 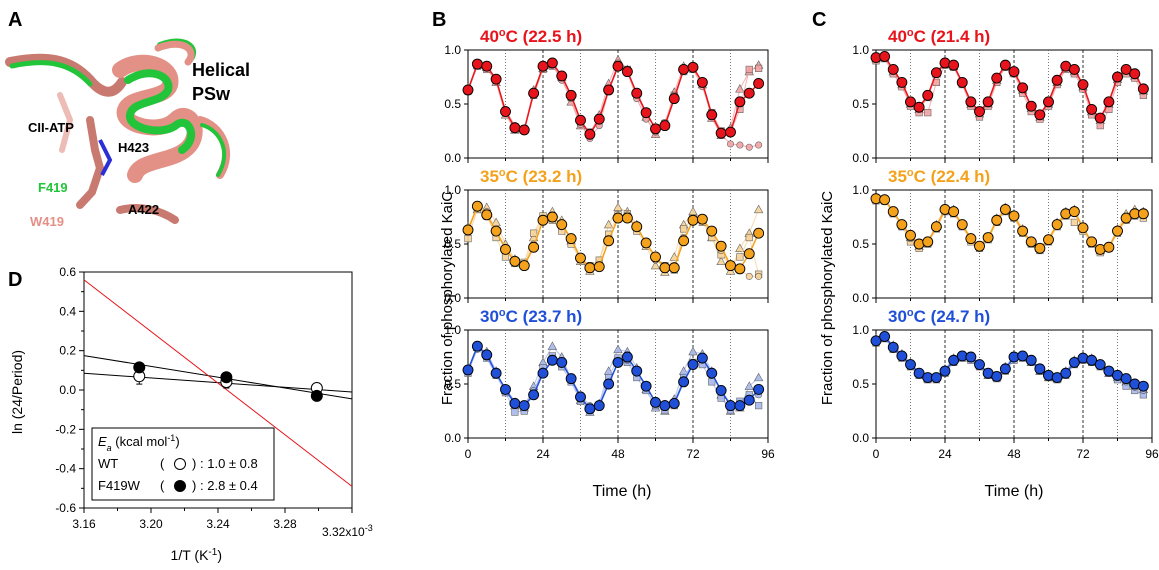 I want to click on title-temp: 40, so click(x=897, y=36).